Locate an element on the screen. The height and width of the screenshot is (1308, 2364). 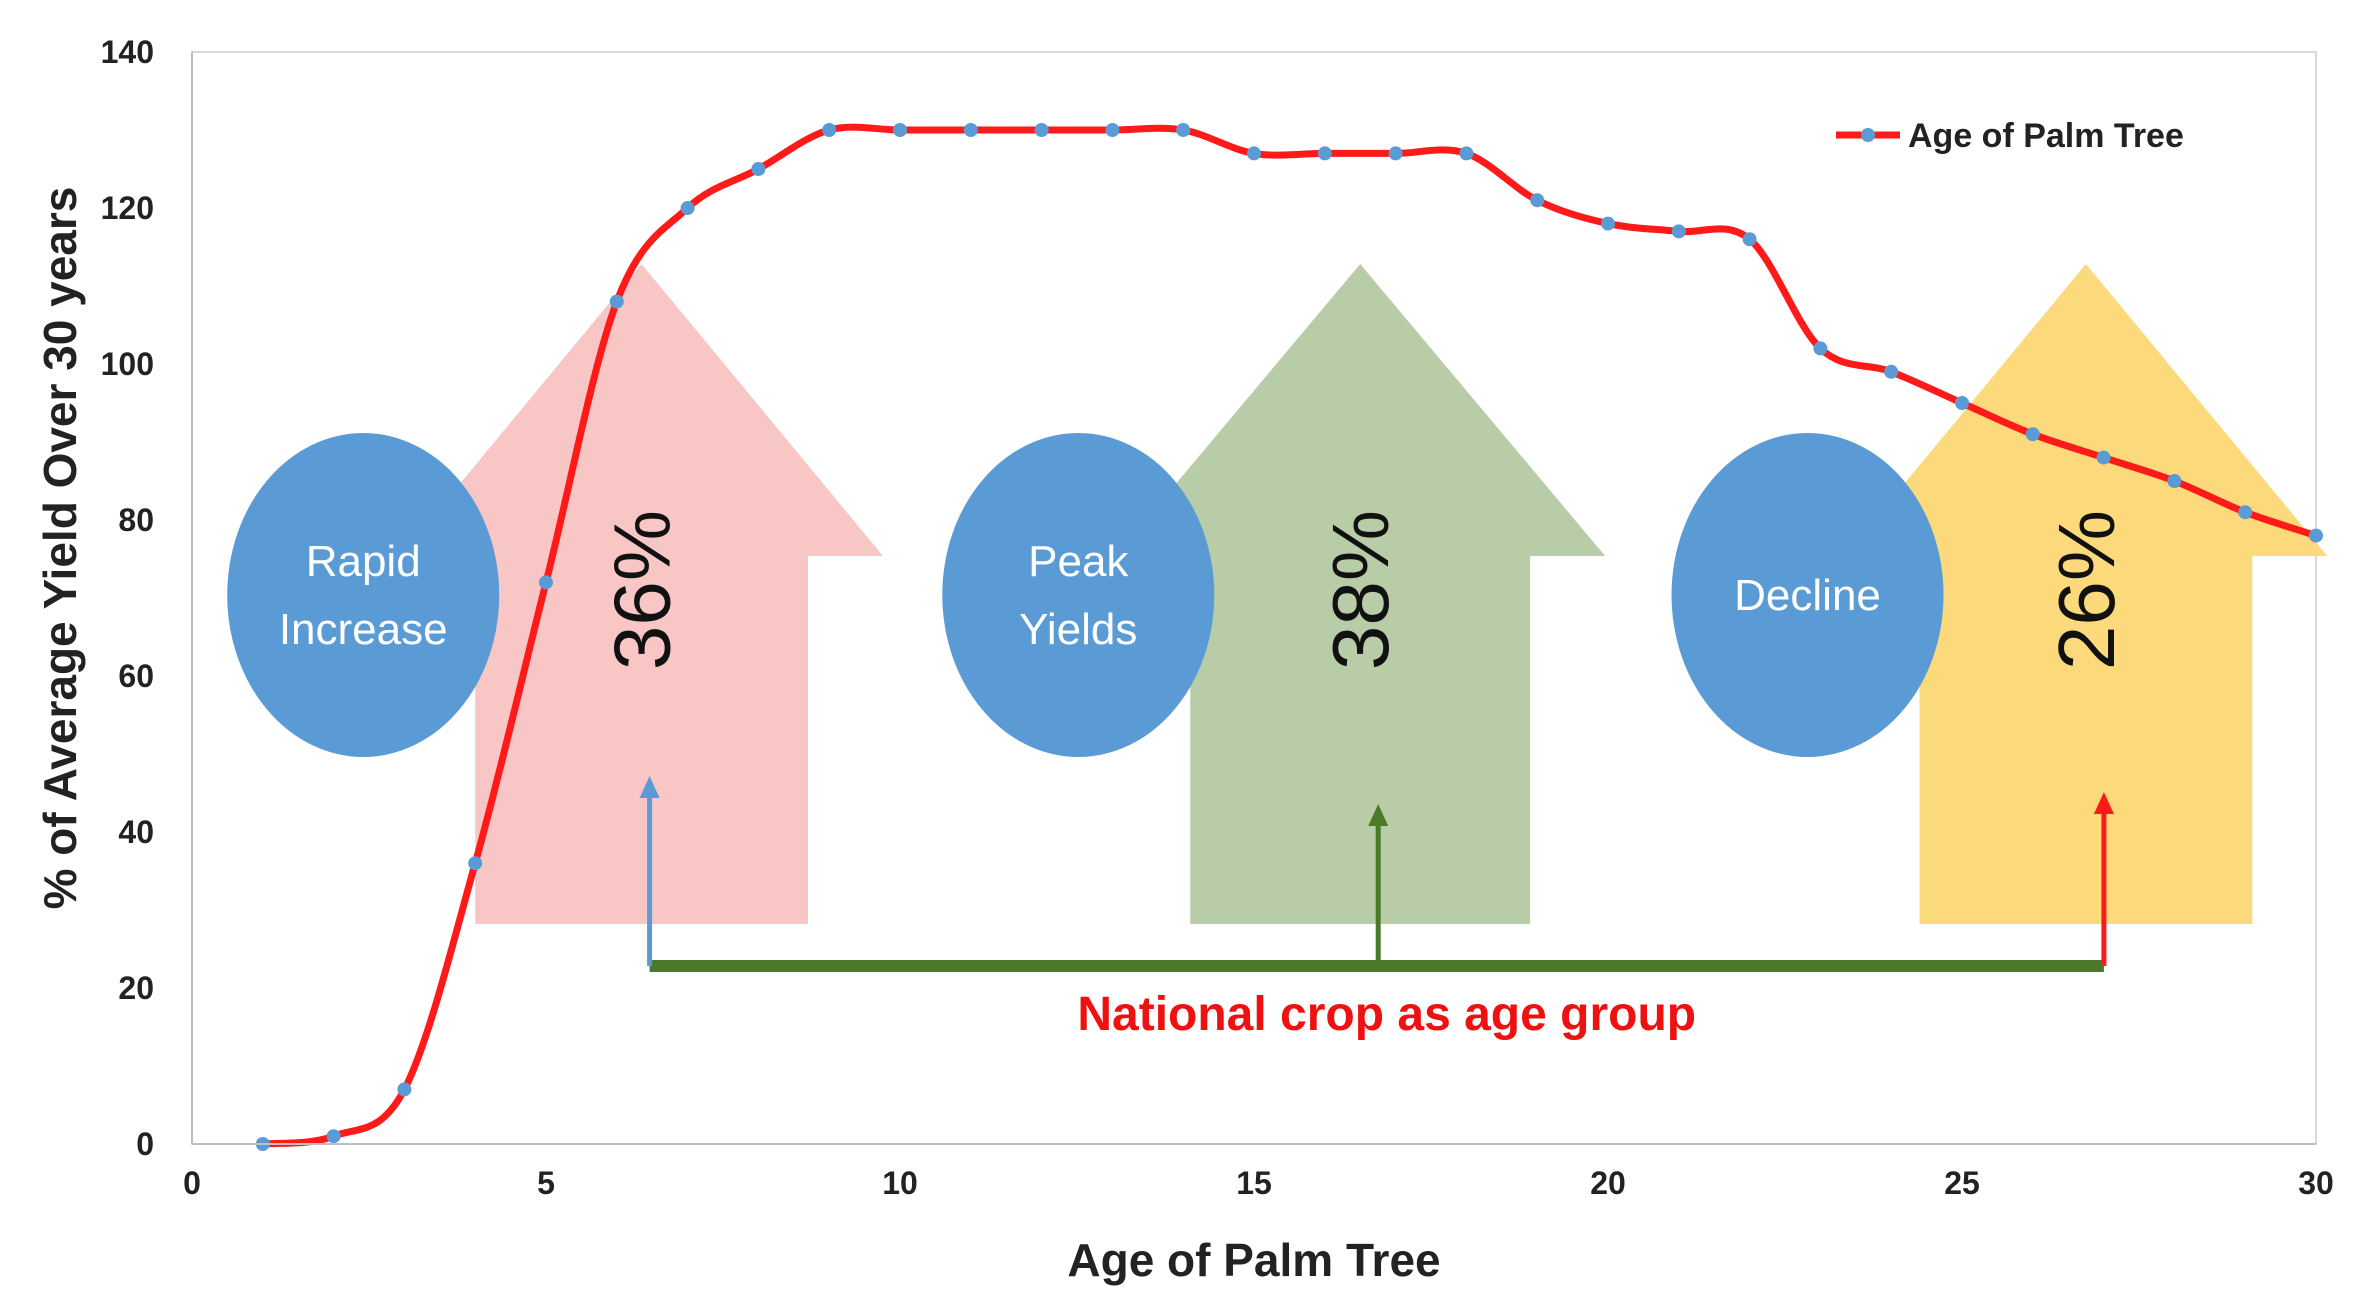
phase-name-label: Peak is located at coordinates (1078, 561).